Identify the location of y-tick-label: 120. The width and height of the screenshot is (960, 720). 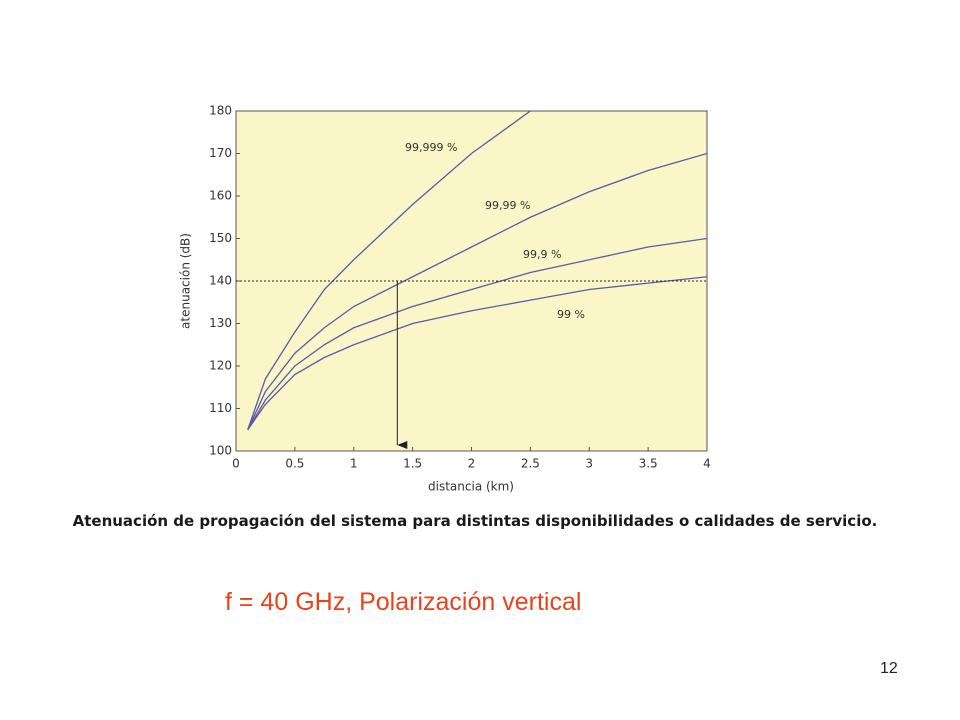
(220, 366).